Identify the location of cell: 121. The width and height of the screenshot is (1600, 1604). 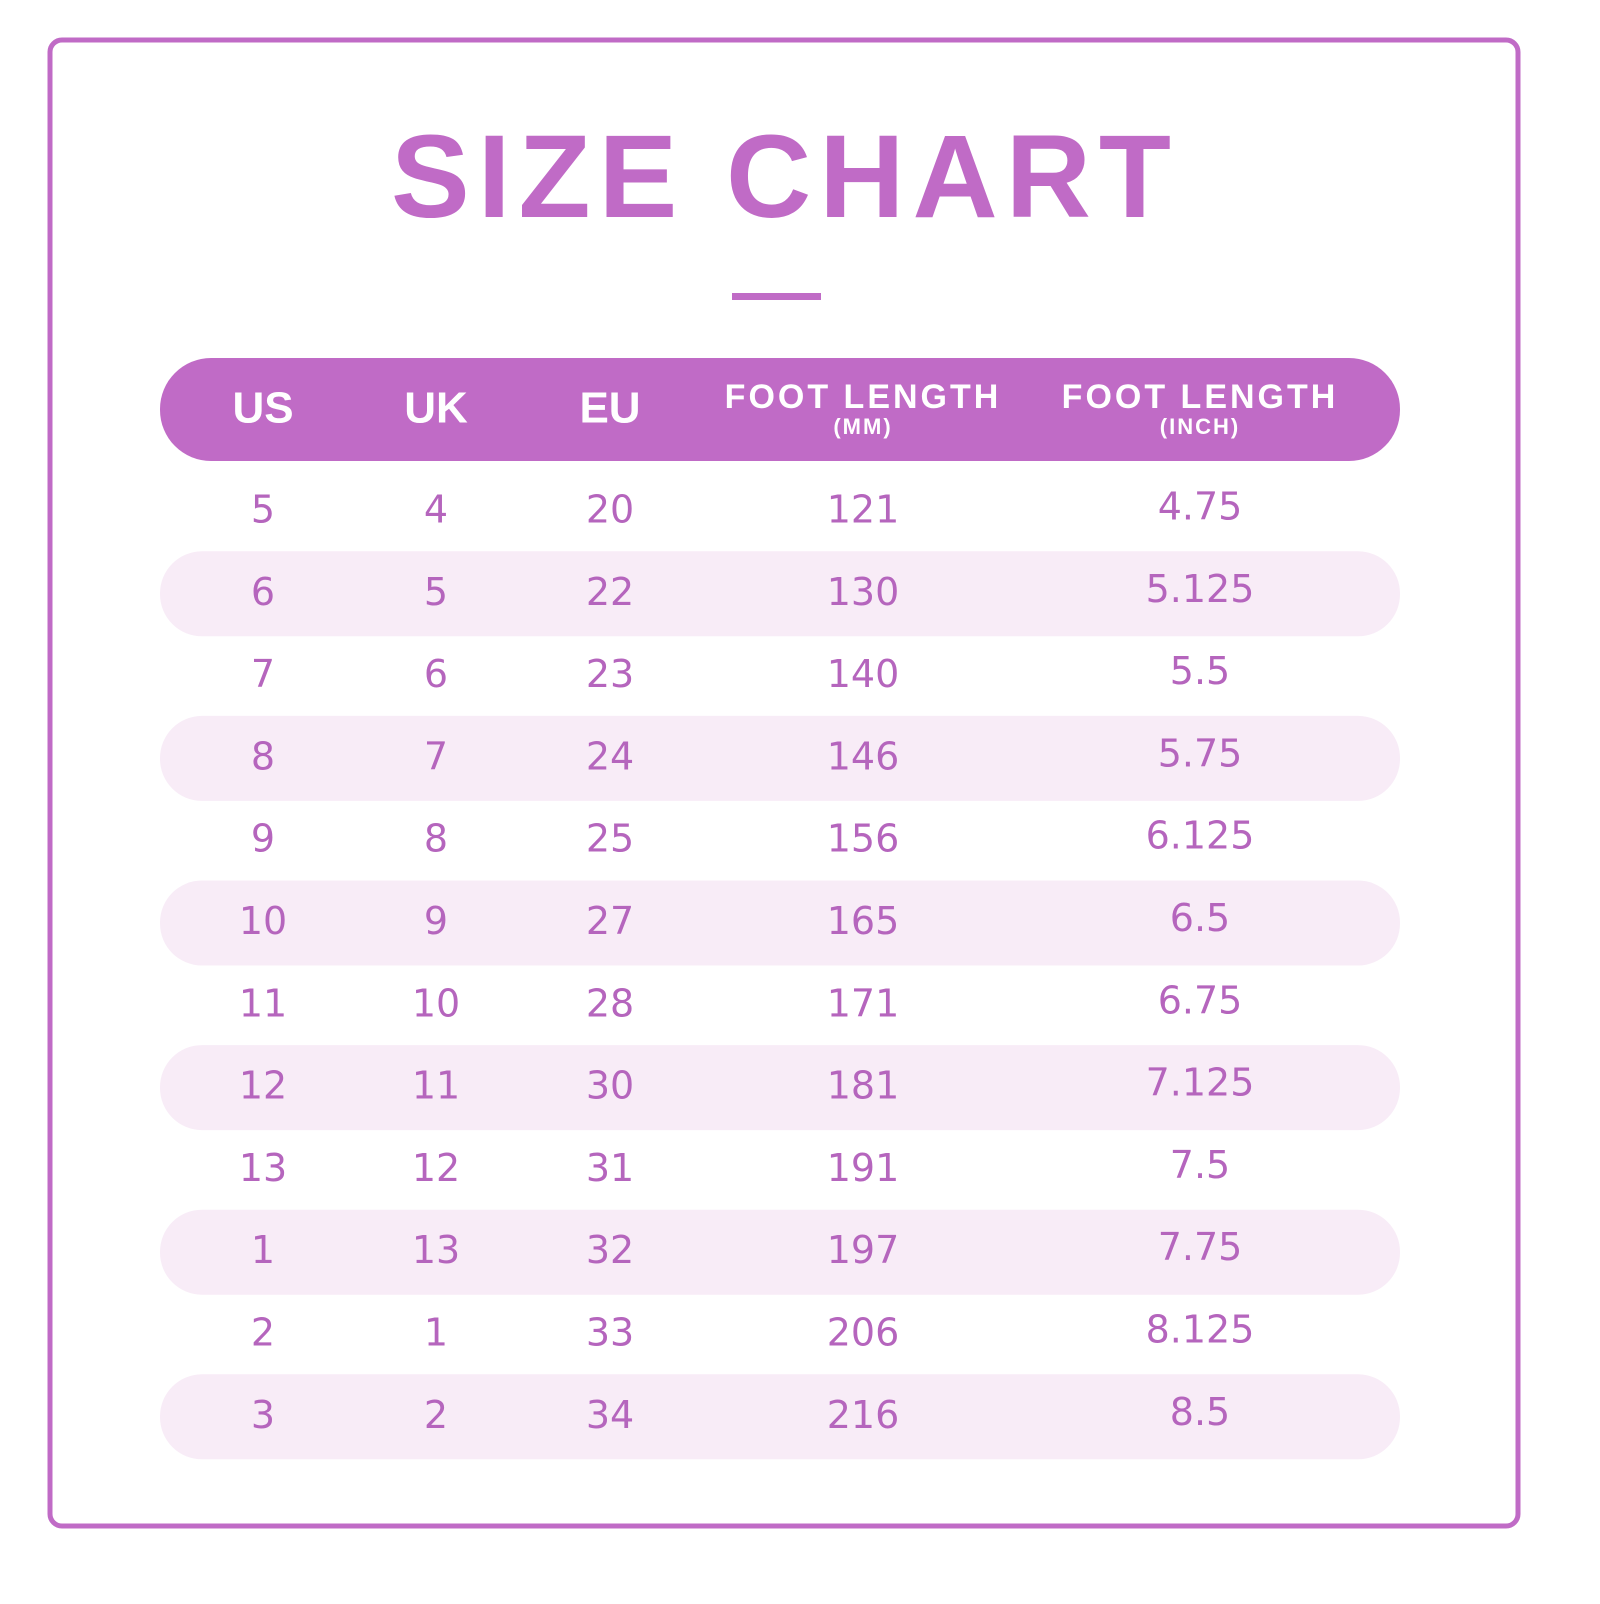
(863, 510).